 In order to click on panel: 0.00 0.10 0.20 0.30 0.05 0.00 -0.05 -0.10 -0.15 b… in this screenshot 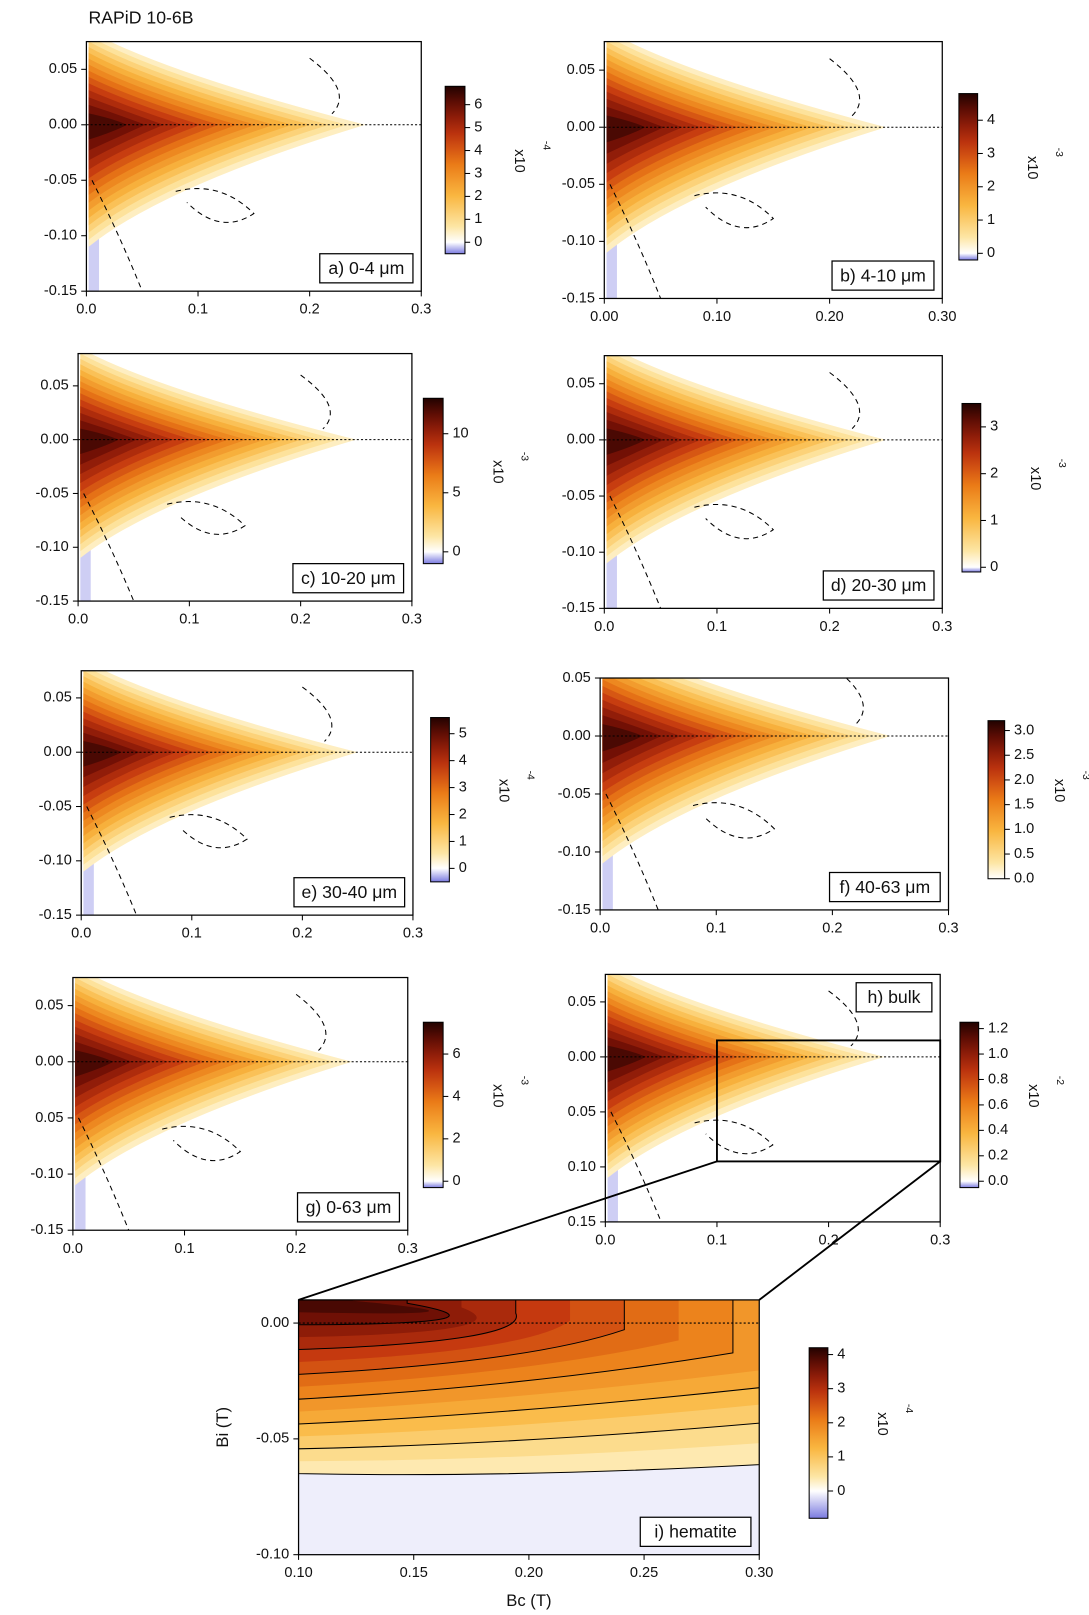, I will do `click(813, 182)`.